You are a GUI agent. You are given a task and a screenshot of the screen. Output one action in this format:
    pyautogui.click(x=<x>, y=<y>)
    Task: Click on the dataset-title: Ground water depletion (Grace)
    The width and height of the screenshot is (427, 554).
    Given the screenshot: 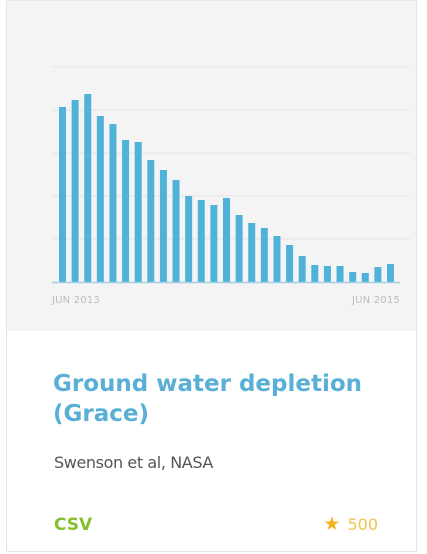 What is the action you would take?
    pyautogui.click(x=208, y=399)
    